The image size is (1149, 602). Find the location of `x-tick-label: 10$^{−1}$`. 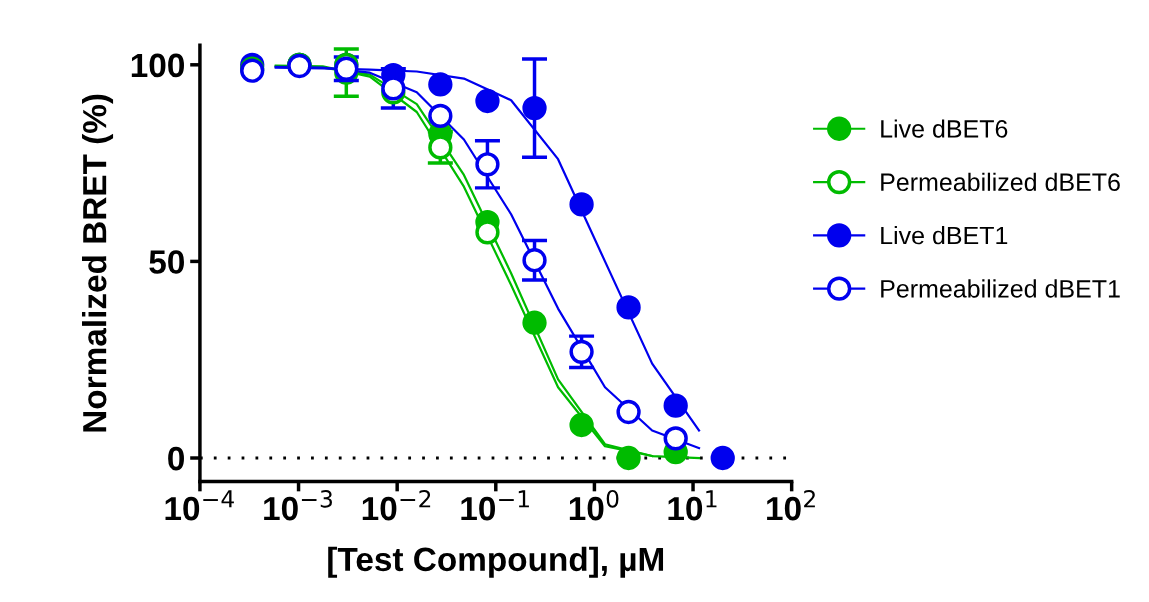

x-tick-label: 10$^{−1}$ is located at coordinates (495, 505).